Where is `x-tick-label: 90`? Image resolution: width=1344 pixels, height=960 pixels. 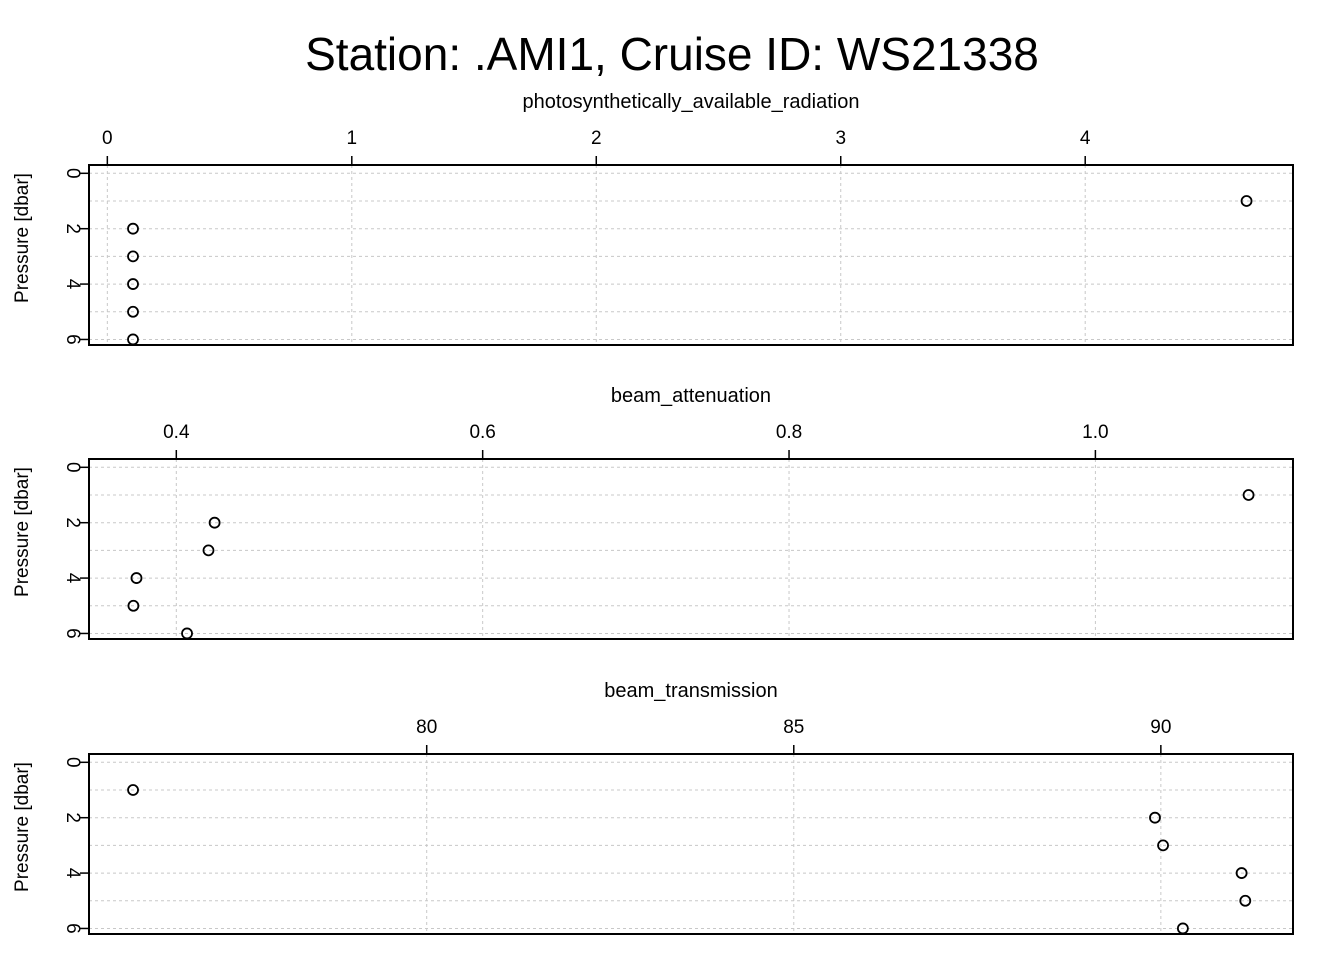
x-tick-label: 90 is located at coordinates (1160, 727).